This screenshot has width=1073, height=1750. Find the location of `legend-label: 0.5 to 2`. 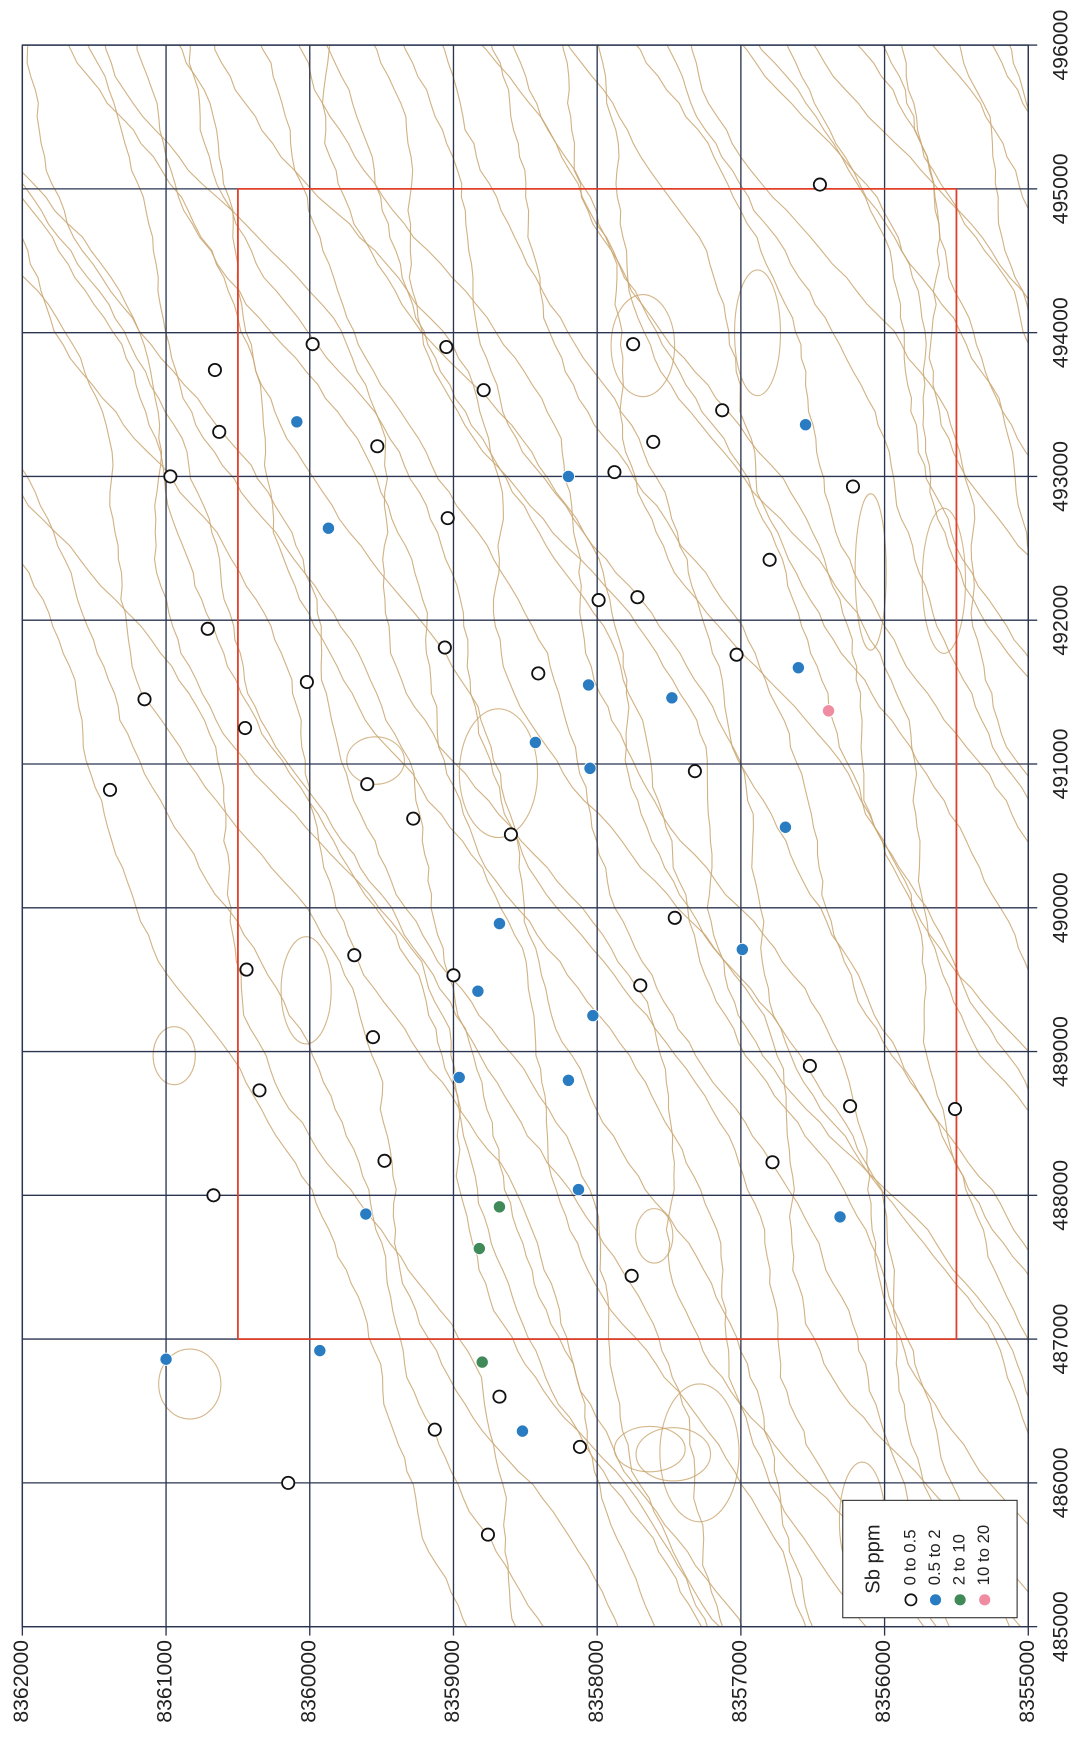

legend-label: 0.5 to 2 is located at coordinates (934, 1557).